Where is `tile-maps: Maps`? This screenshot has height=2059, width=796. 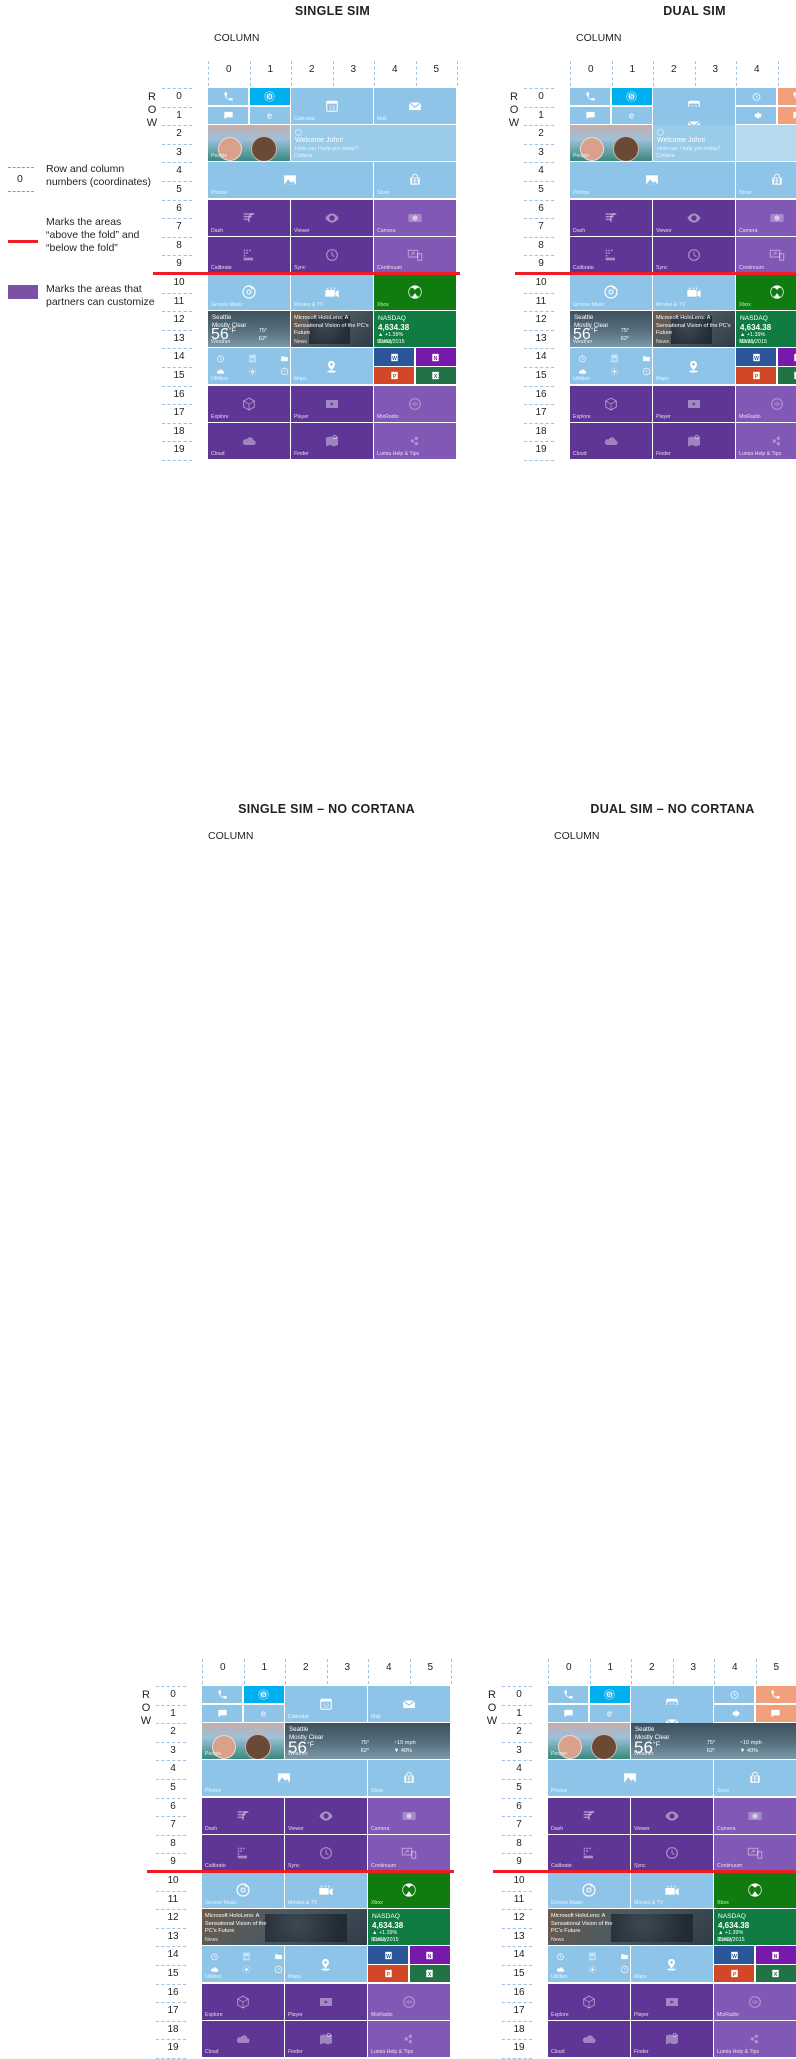
tile-maps: Maps is located at coordinates (694, 366).